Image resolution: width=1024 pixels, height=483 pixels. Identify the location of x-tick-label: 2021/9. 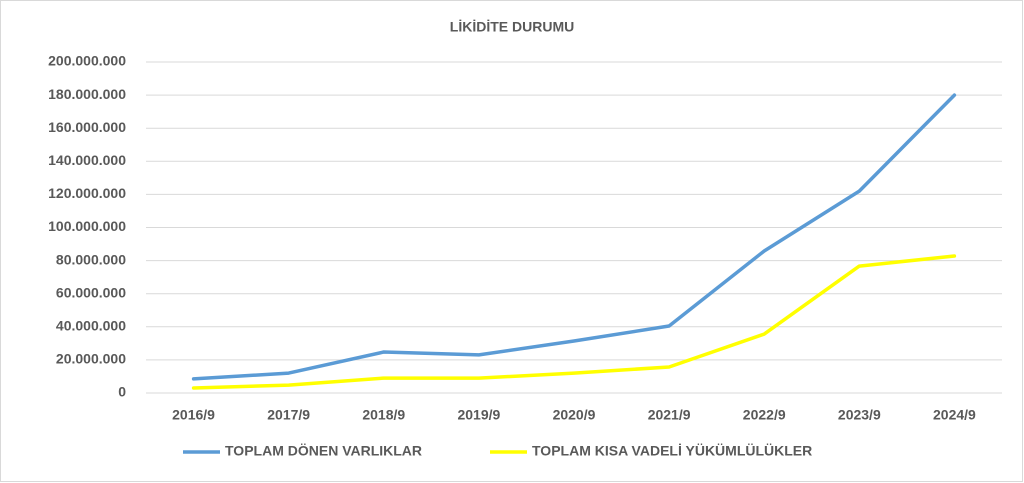
(669, 415).